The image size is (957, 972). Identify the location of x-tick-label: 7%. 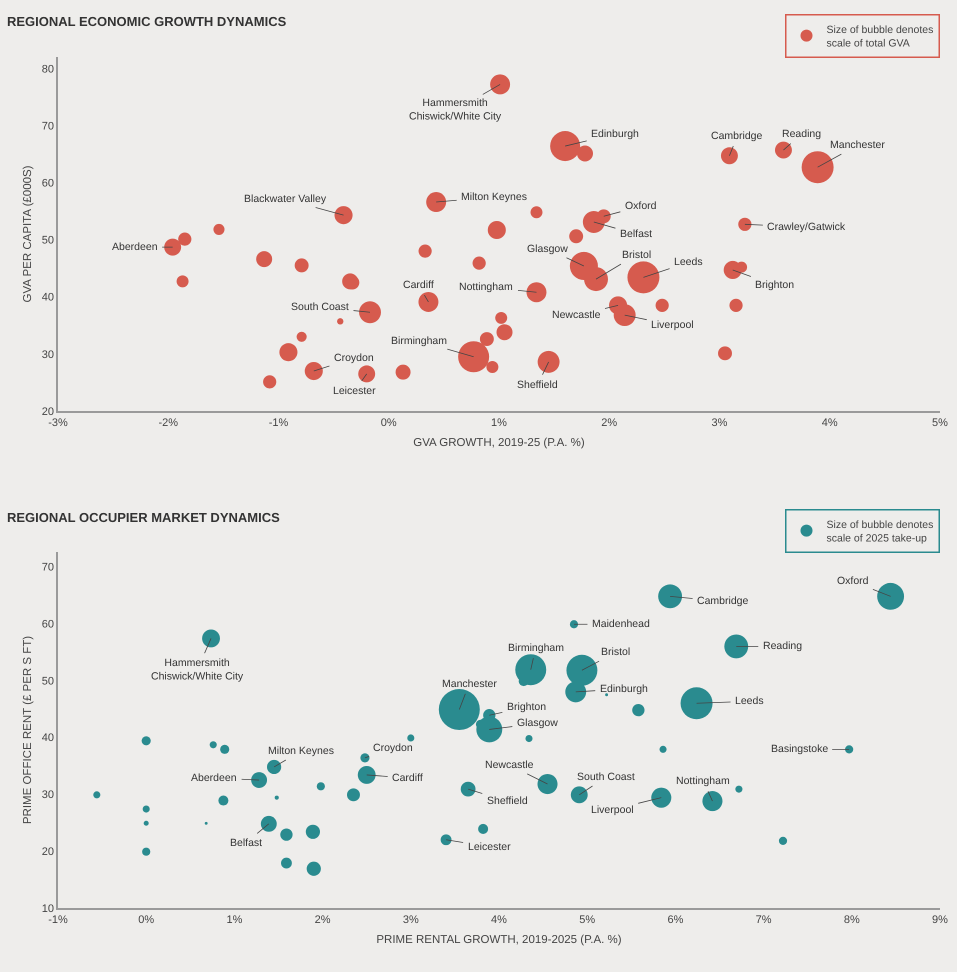
(764, 920).